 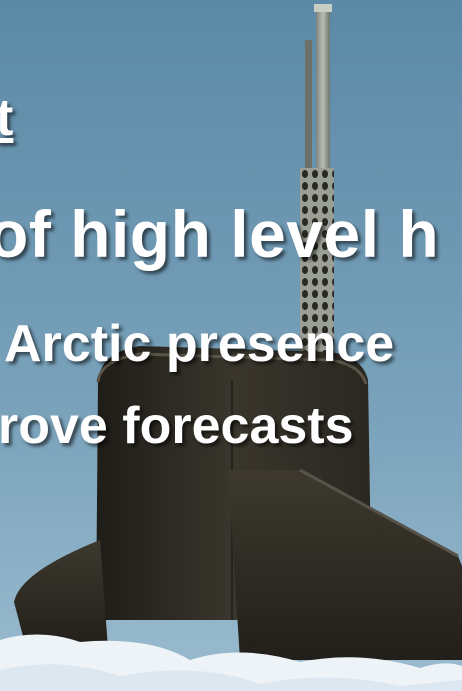 What do you see at coordinates (317, 274) in the screenshot?
I see `camouflaged-mast` at bounding box center [317, 274].